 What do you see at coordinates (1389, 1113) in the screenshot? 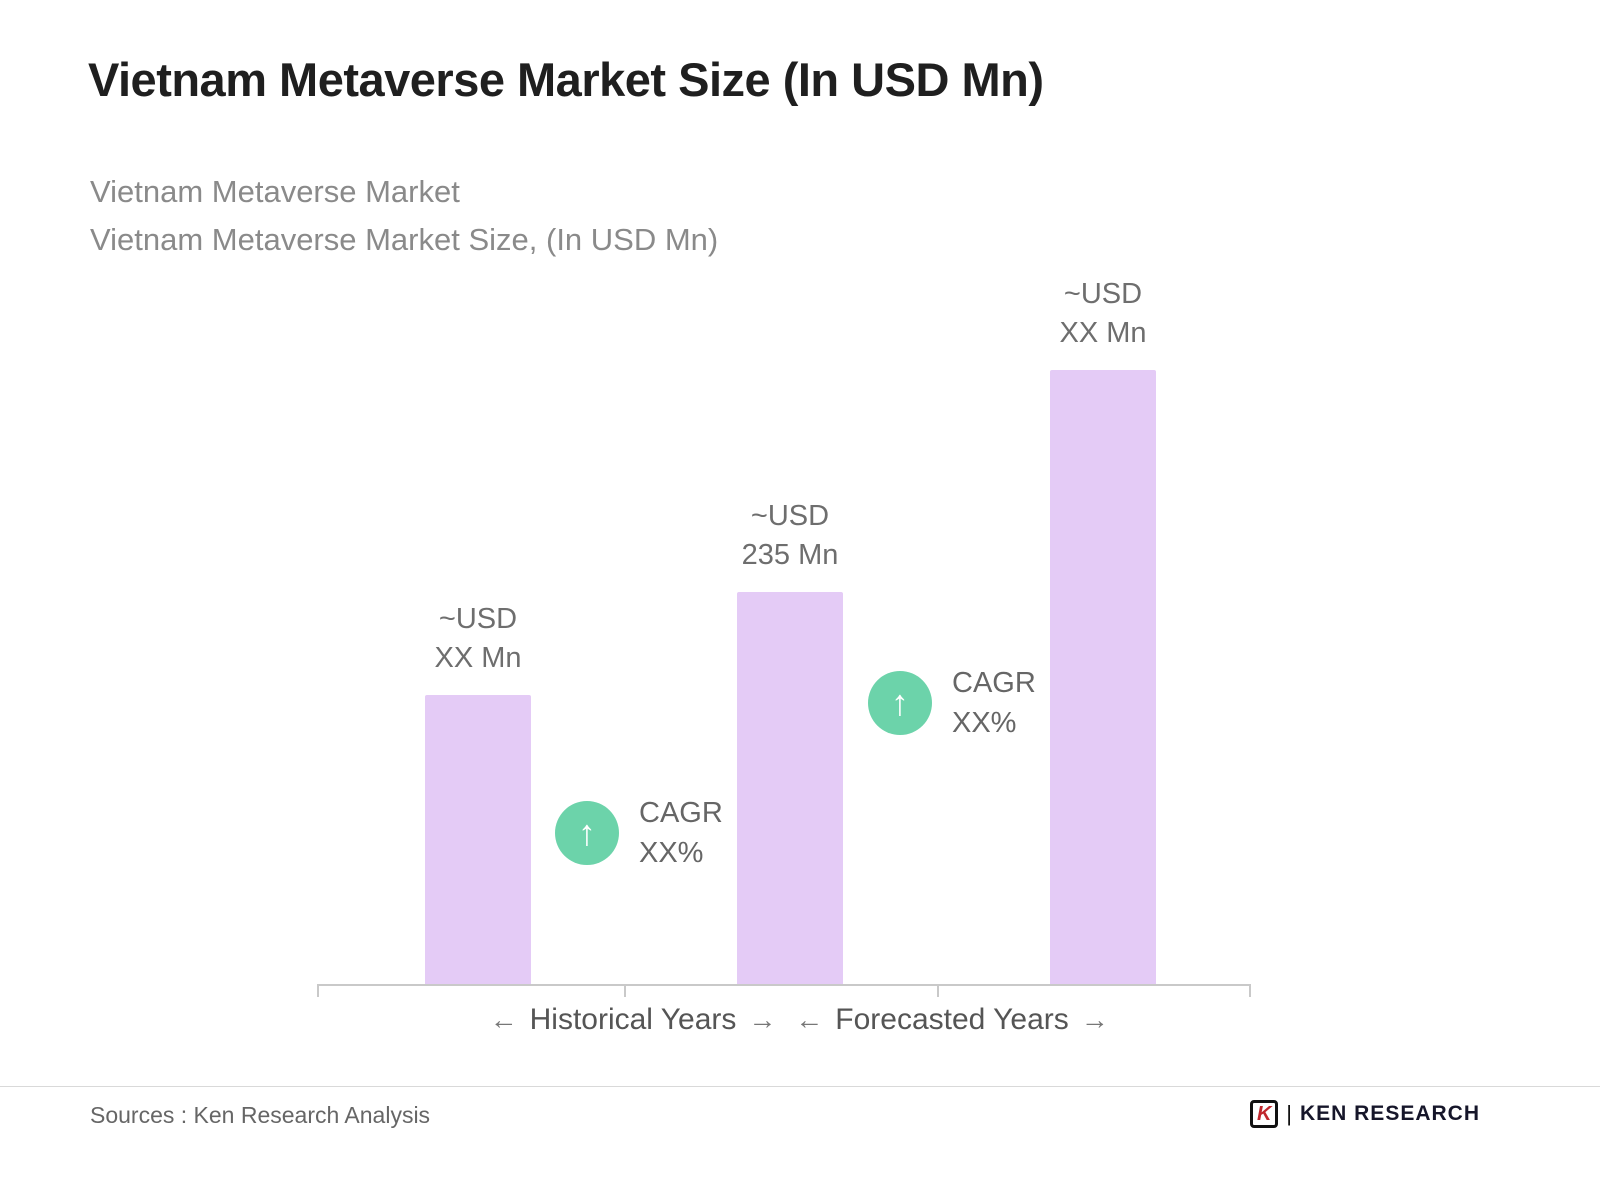
I see `brand-name: KEN RESEARCH` at bounding box center [1389, 1113].